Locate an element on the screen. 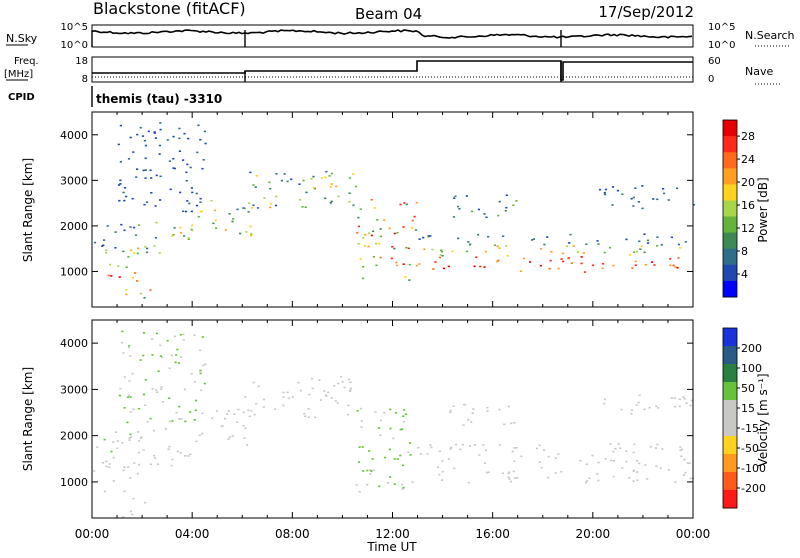 Image resolution: width=800 pixels, height=558 pixels. cpid-label: CPID is located at coordinates (21, 97).